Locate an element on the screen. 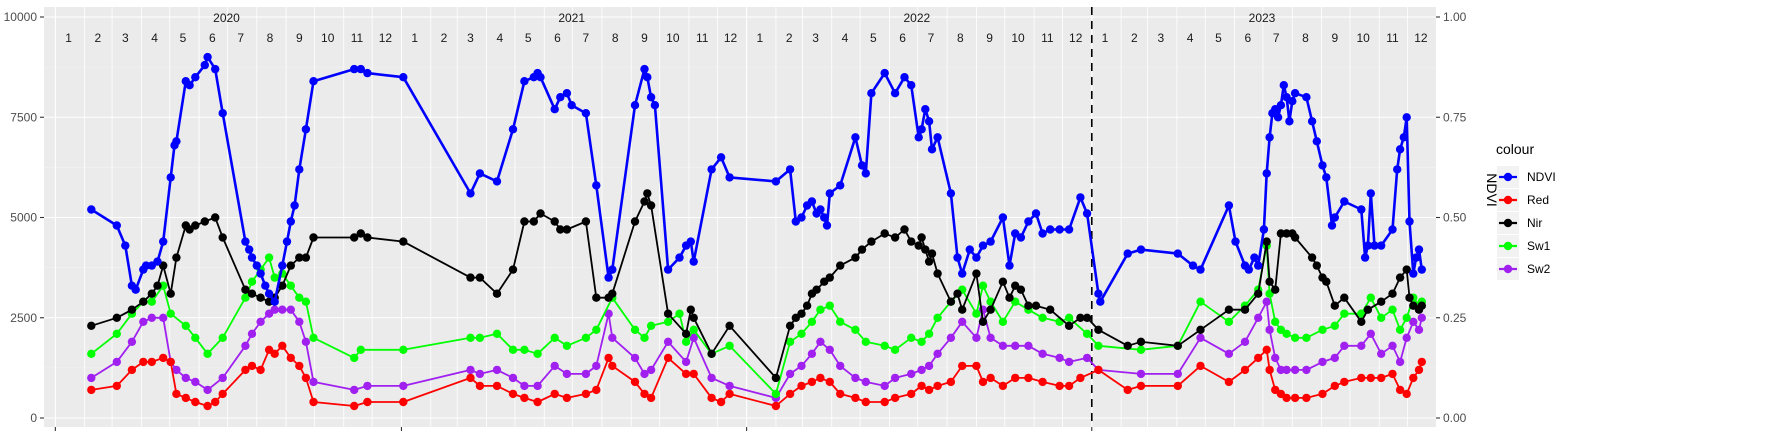 This screenshot has height=442, width=1773. year-label: 2022 is located at coordinates (916, 18).